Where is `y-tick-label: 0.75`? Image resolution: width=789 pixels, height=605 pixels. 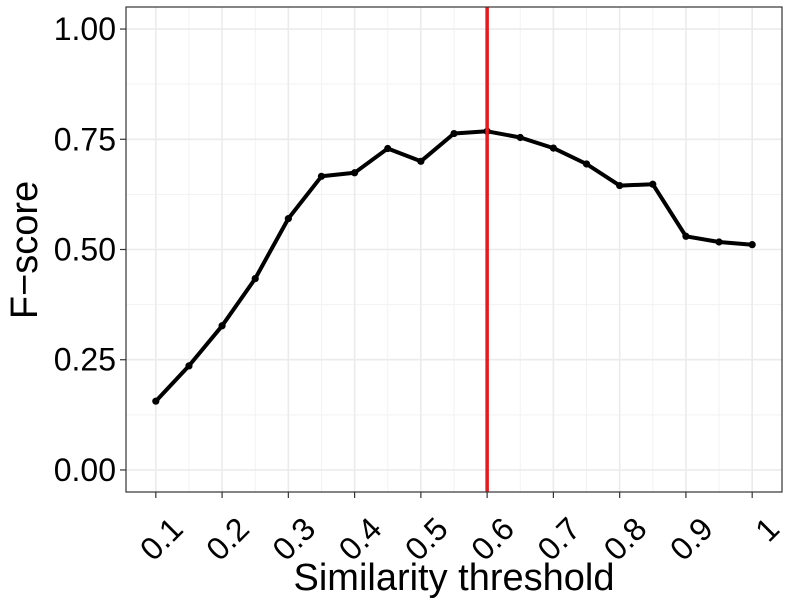
y-tick-label: 0.75 is located at coordinates (85, 139).